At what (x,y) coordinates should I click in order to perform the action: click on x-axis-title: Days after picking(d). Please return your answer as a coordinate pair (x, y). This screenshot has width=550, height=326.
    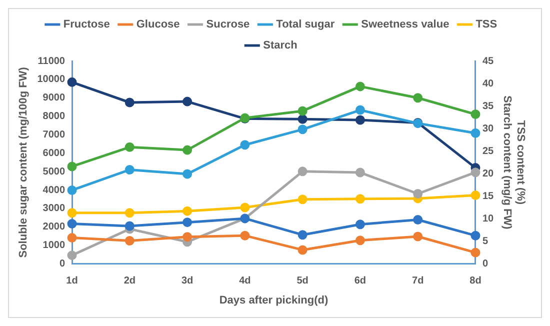
    Looking at the image, I should click on (273, 300).